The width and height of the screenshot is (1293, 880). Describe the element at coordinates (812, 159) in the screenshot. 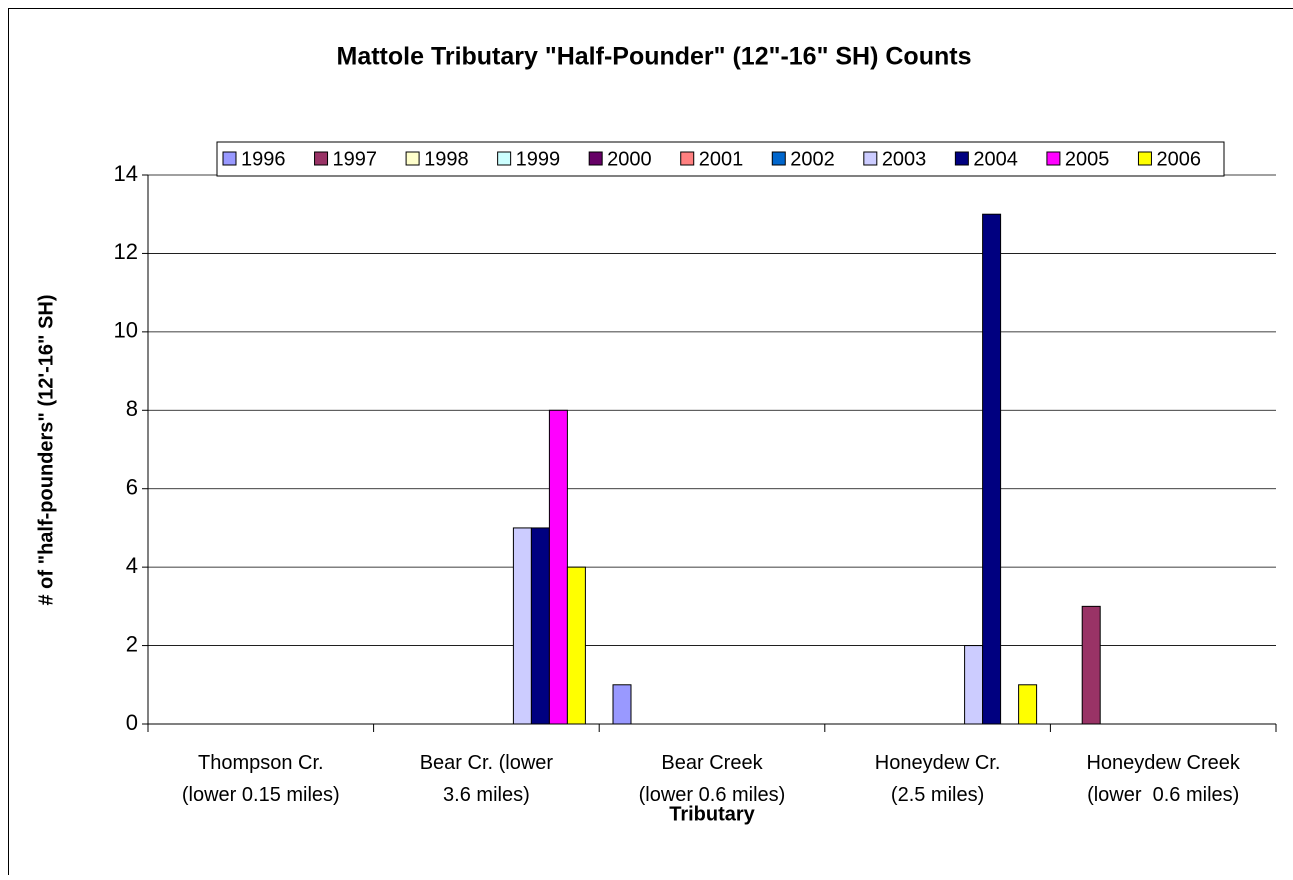

I see `legend-label: 2002` at that location.